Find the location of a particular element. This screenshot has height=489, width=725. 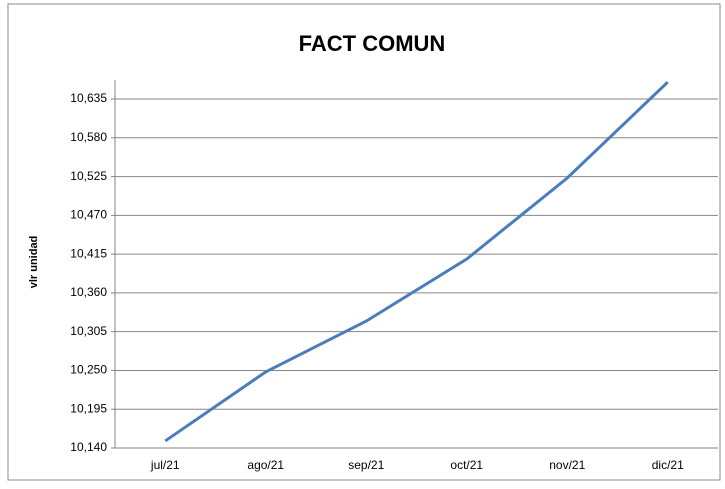

x-tick-label: nov/21 is located at coordinates (567, 465).